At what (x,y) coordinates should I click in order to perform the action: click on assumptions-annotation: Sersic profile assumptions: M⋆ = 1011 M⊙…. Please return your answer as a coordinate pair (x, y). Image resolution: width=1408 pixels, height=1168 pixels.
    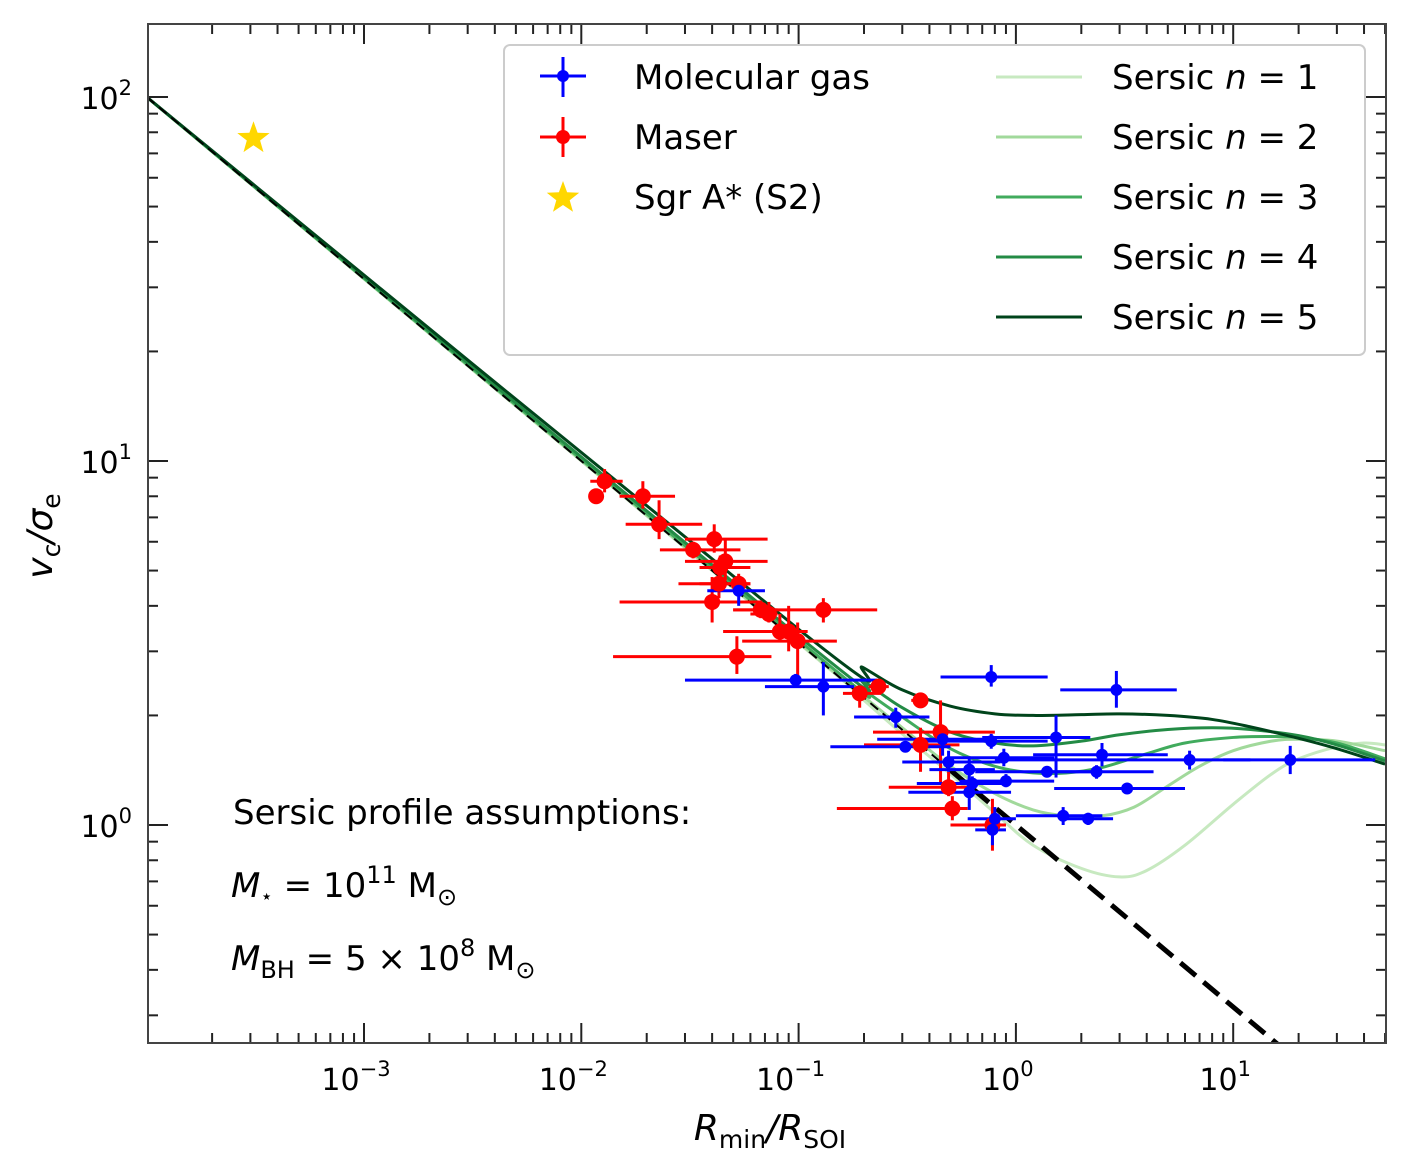
    Looking at the image, I should click on (461, 888).